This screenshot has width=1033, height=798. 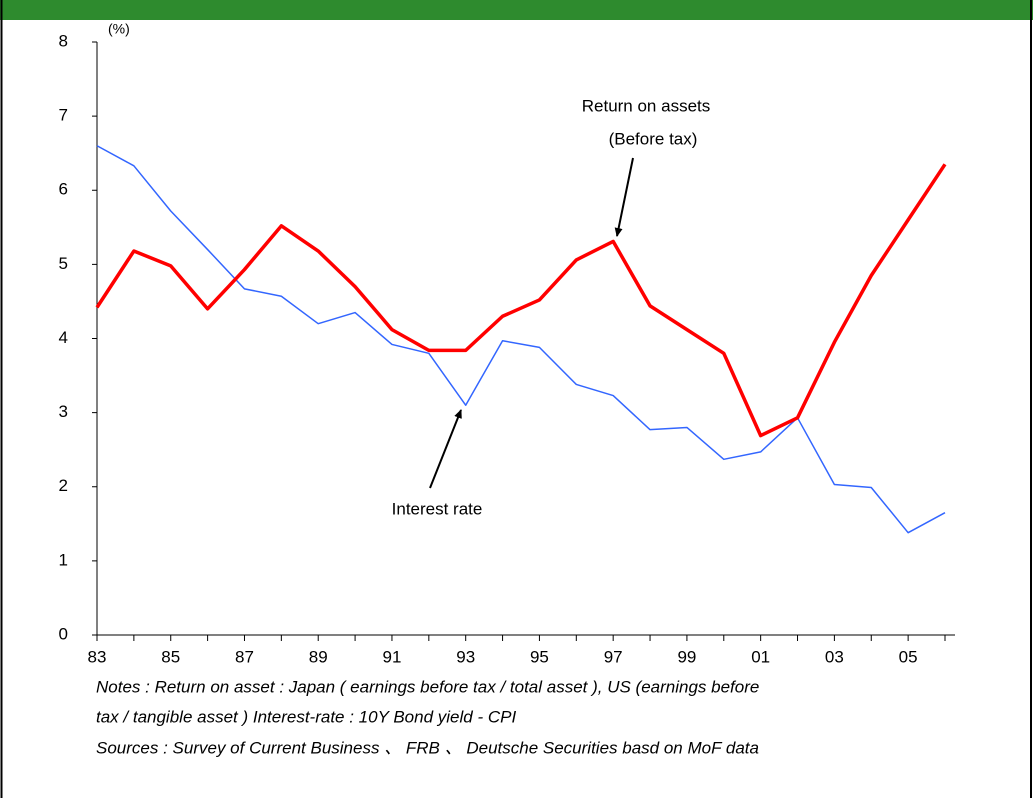 What do you see at coordinates (437, 508) in the screenshot?
I see `annotation: Interest rate` at bounding box center [437, 508].